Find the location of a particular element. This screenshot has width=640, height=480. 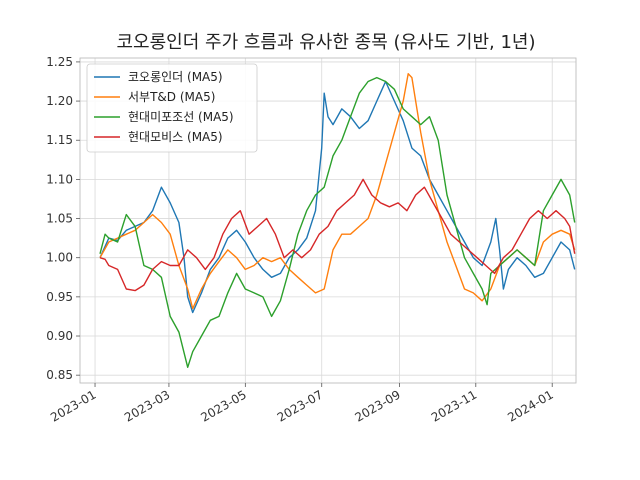

legend-label: 현대미포조선 (MA5) is located at coordinates (181, 117).